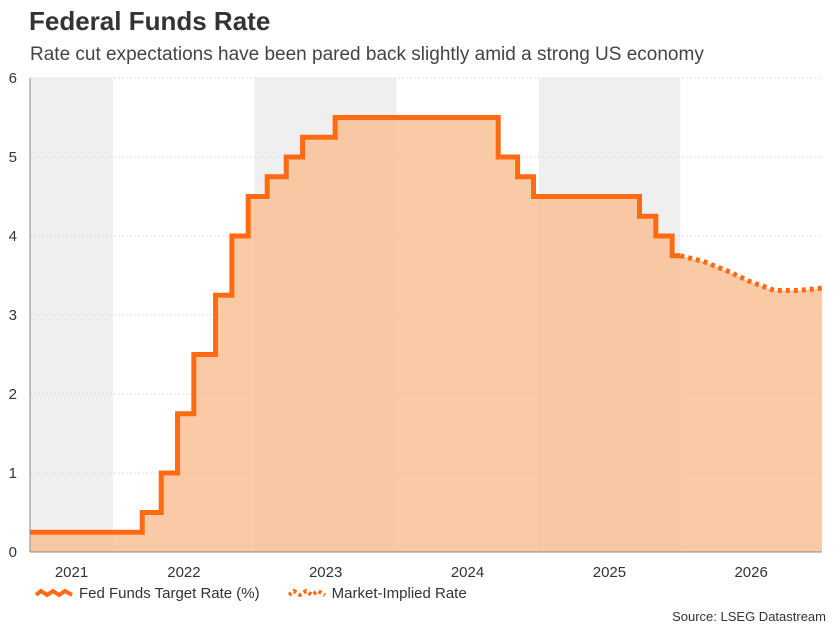  I want to click on source-note: Source: LSEG Datastream, so click(749, 616).